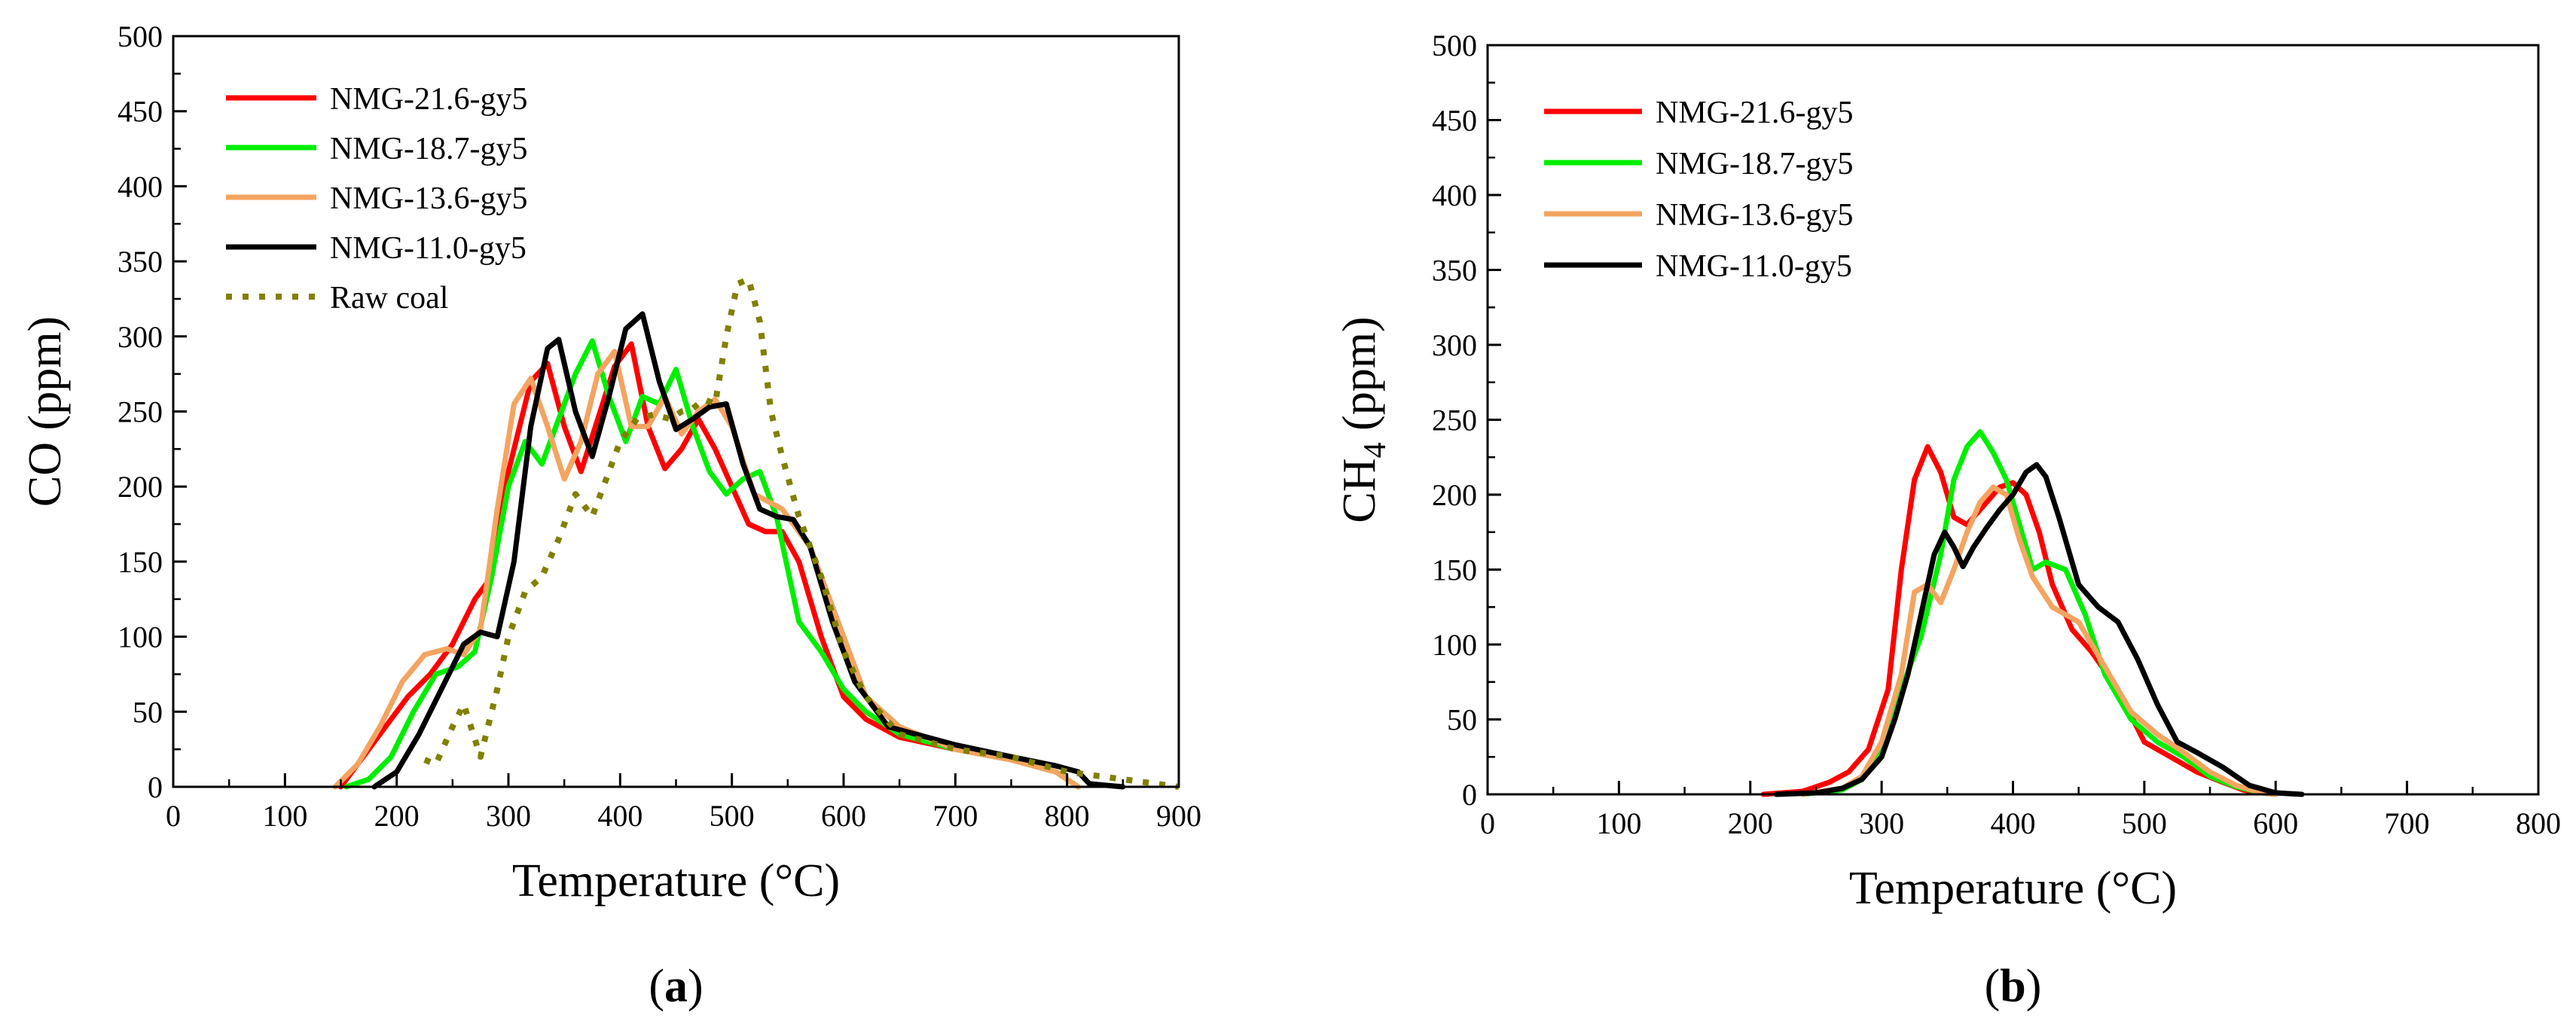  I want to click on series-line-nmg-18-7-gy5, so click(712, 564).